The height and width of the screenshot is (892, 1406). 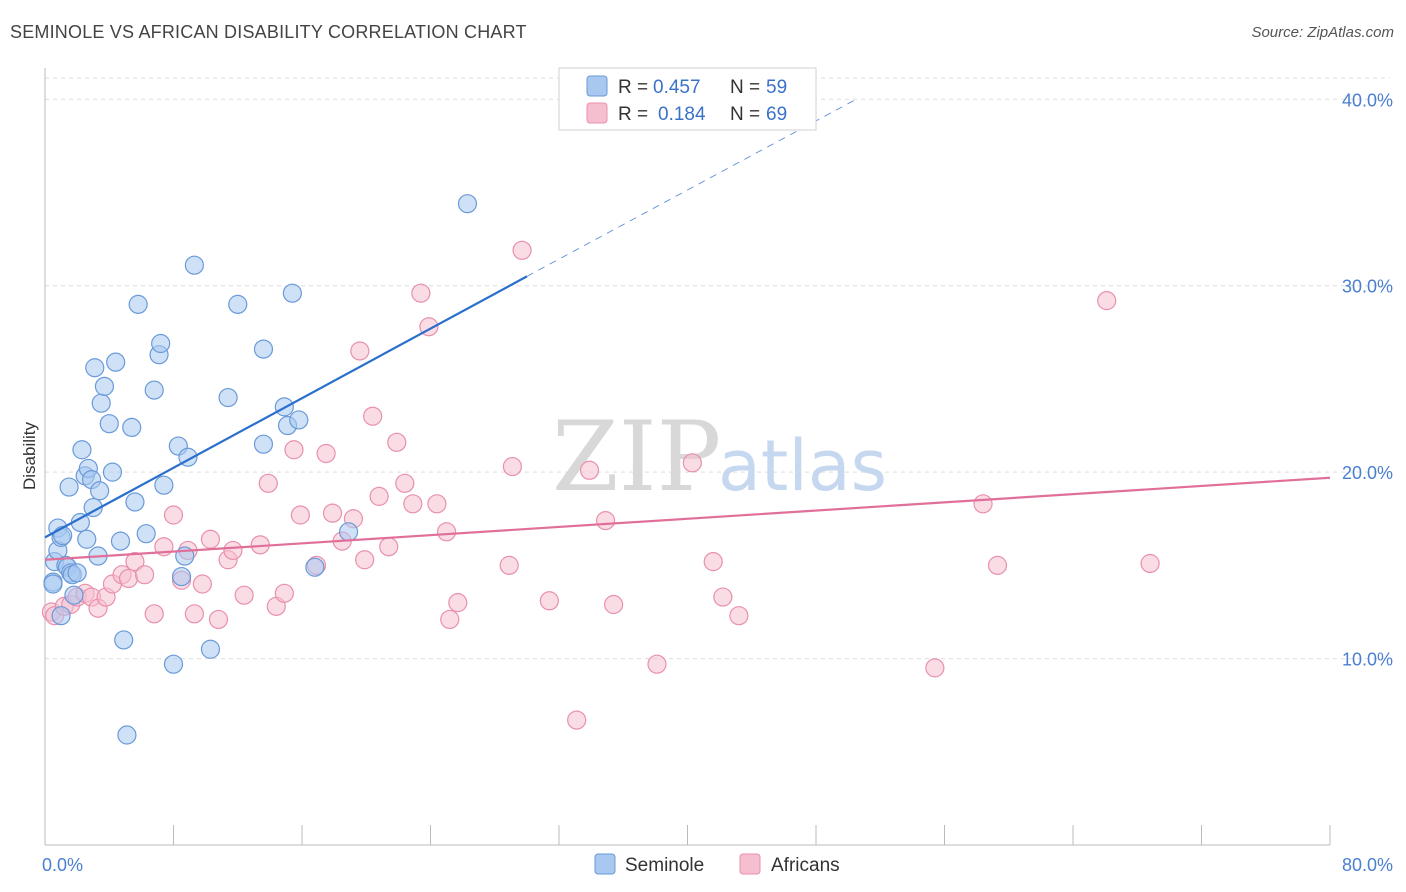 What do you see at coordinates (776, 87) in the screenshot?
I see `legend-n-value-1: 59` at bounding box center [776, 87].